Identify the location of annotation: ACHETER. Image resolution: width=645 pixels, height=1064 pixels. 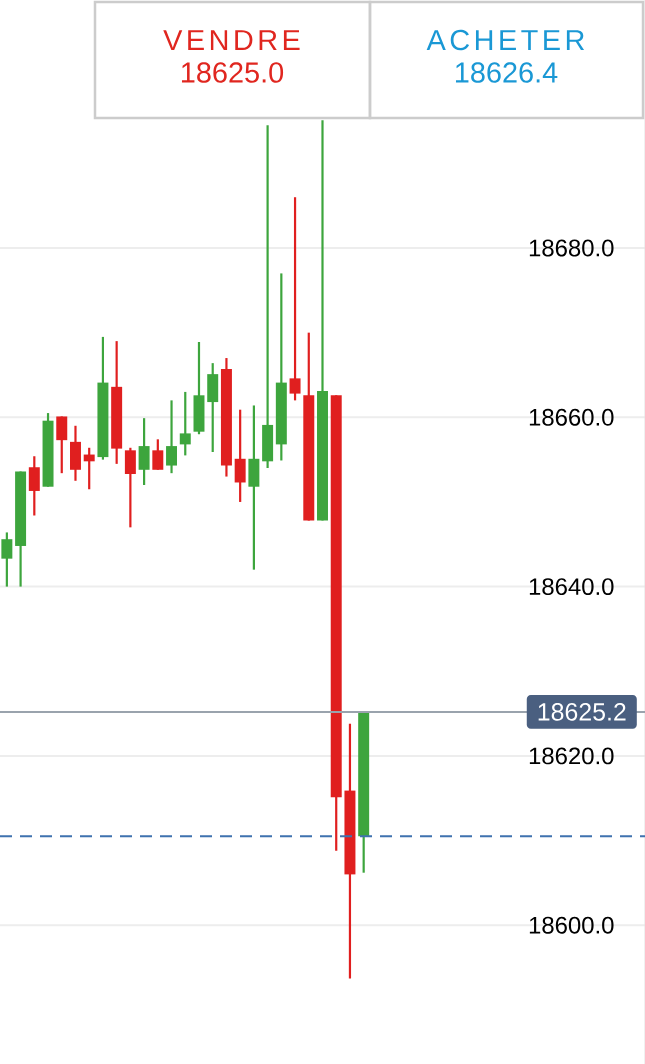
(505, 40).